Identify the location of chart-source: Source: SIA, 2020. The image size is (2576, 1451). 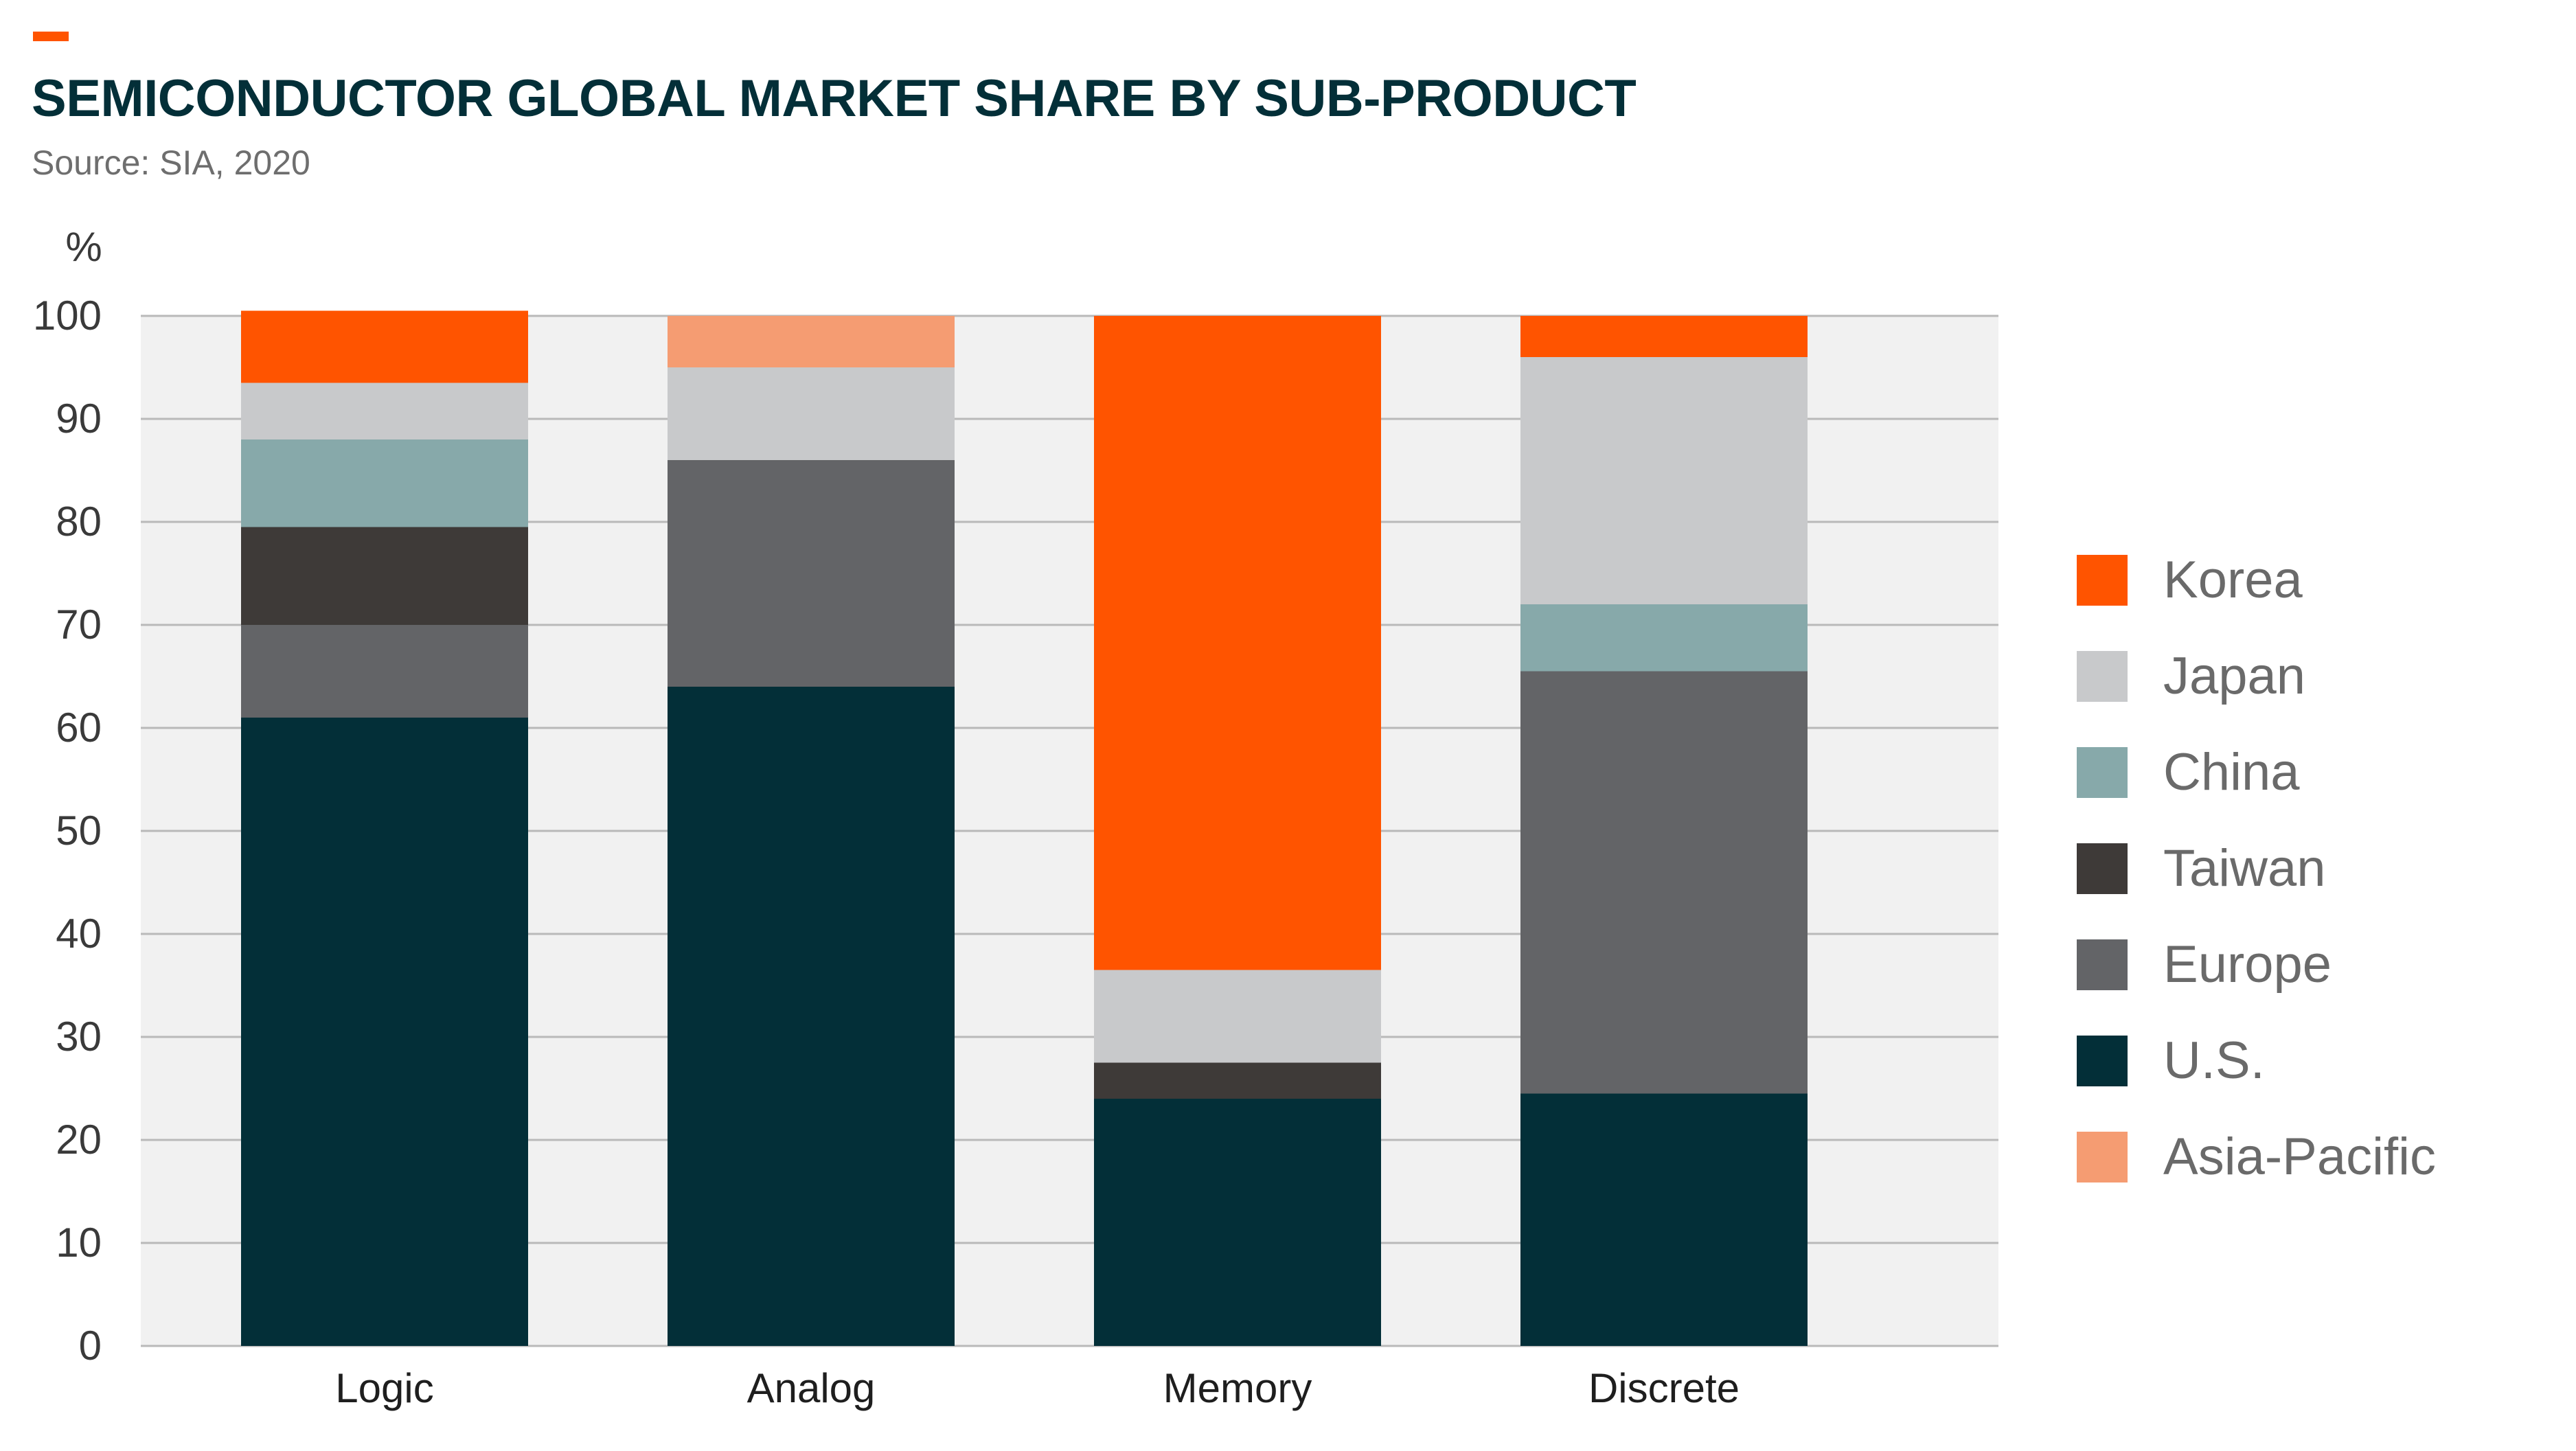
(171, 163).